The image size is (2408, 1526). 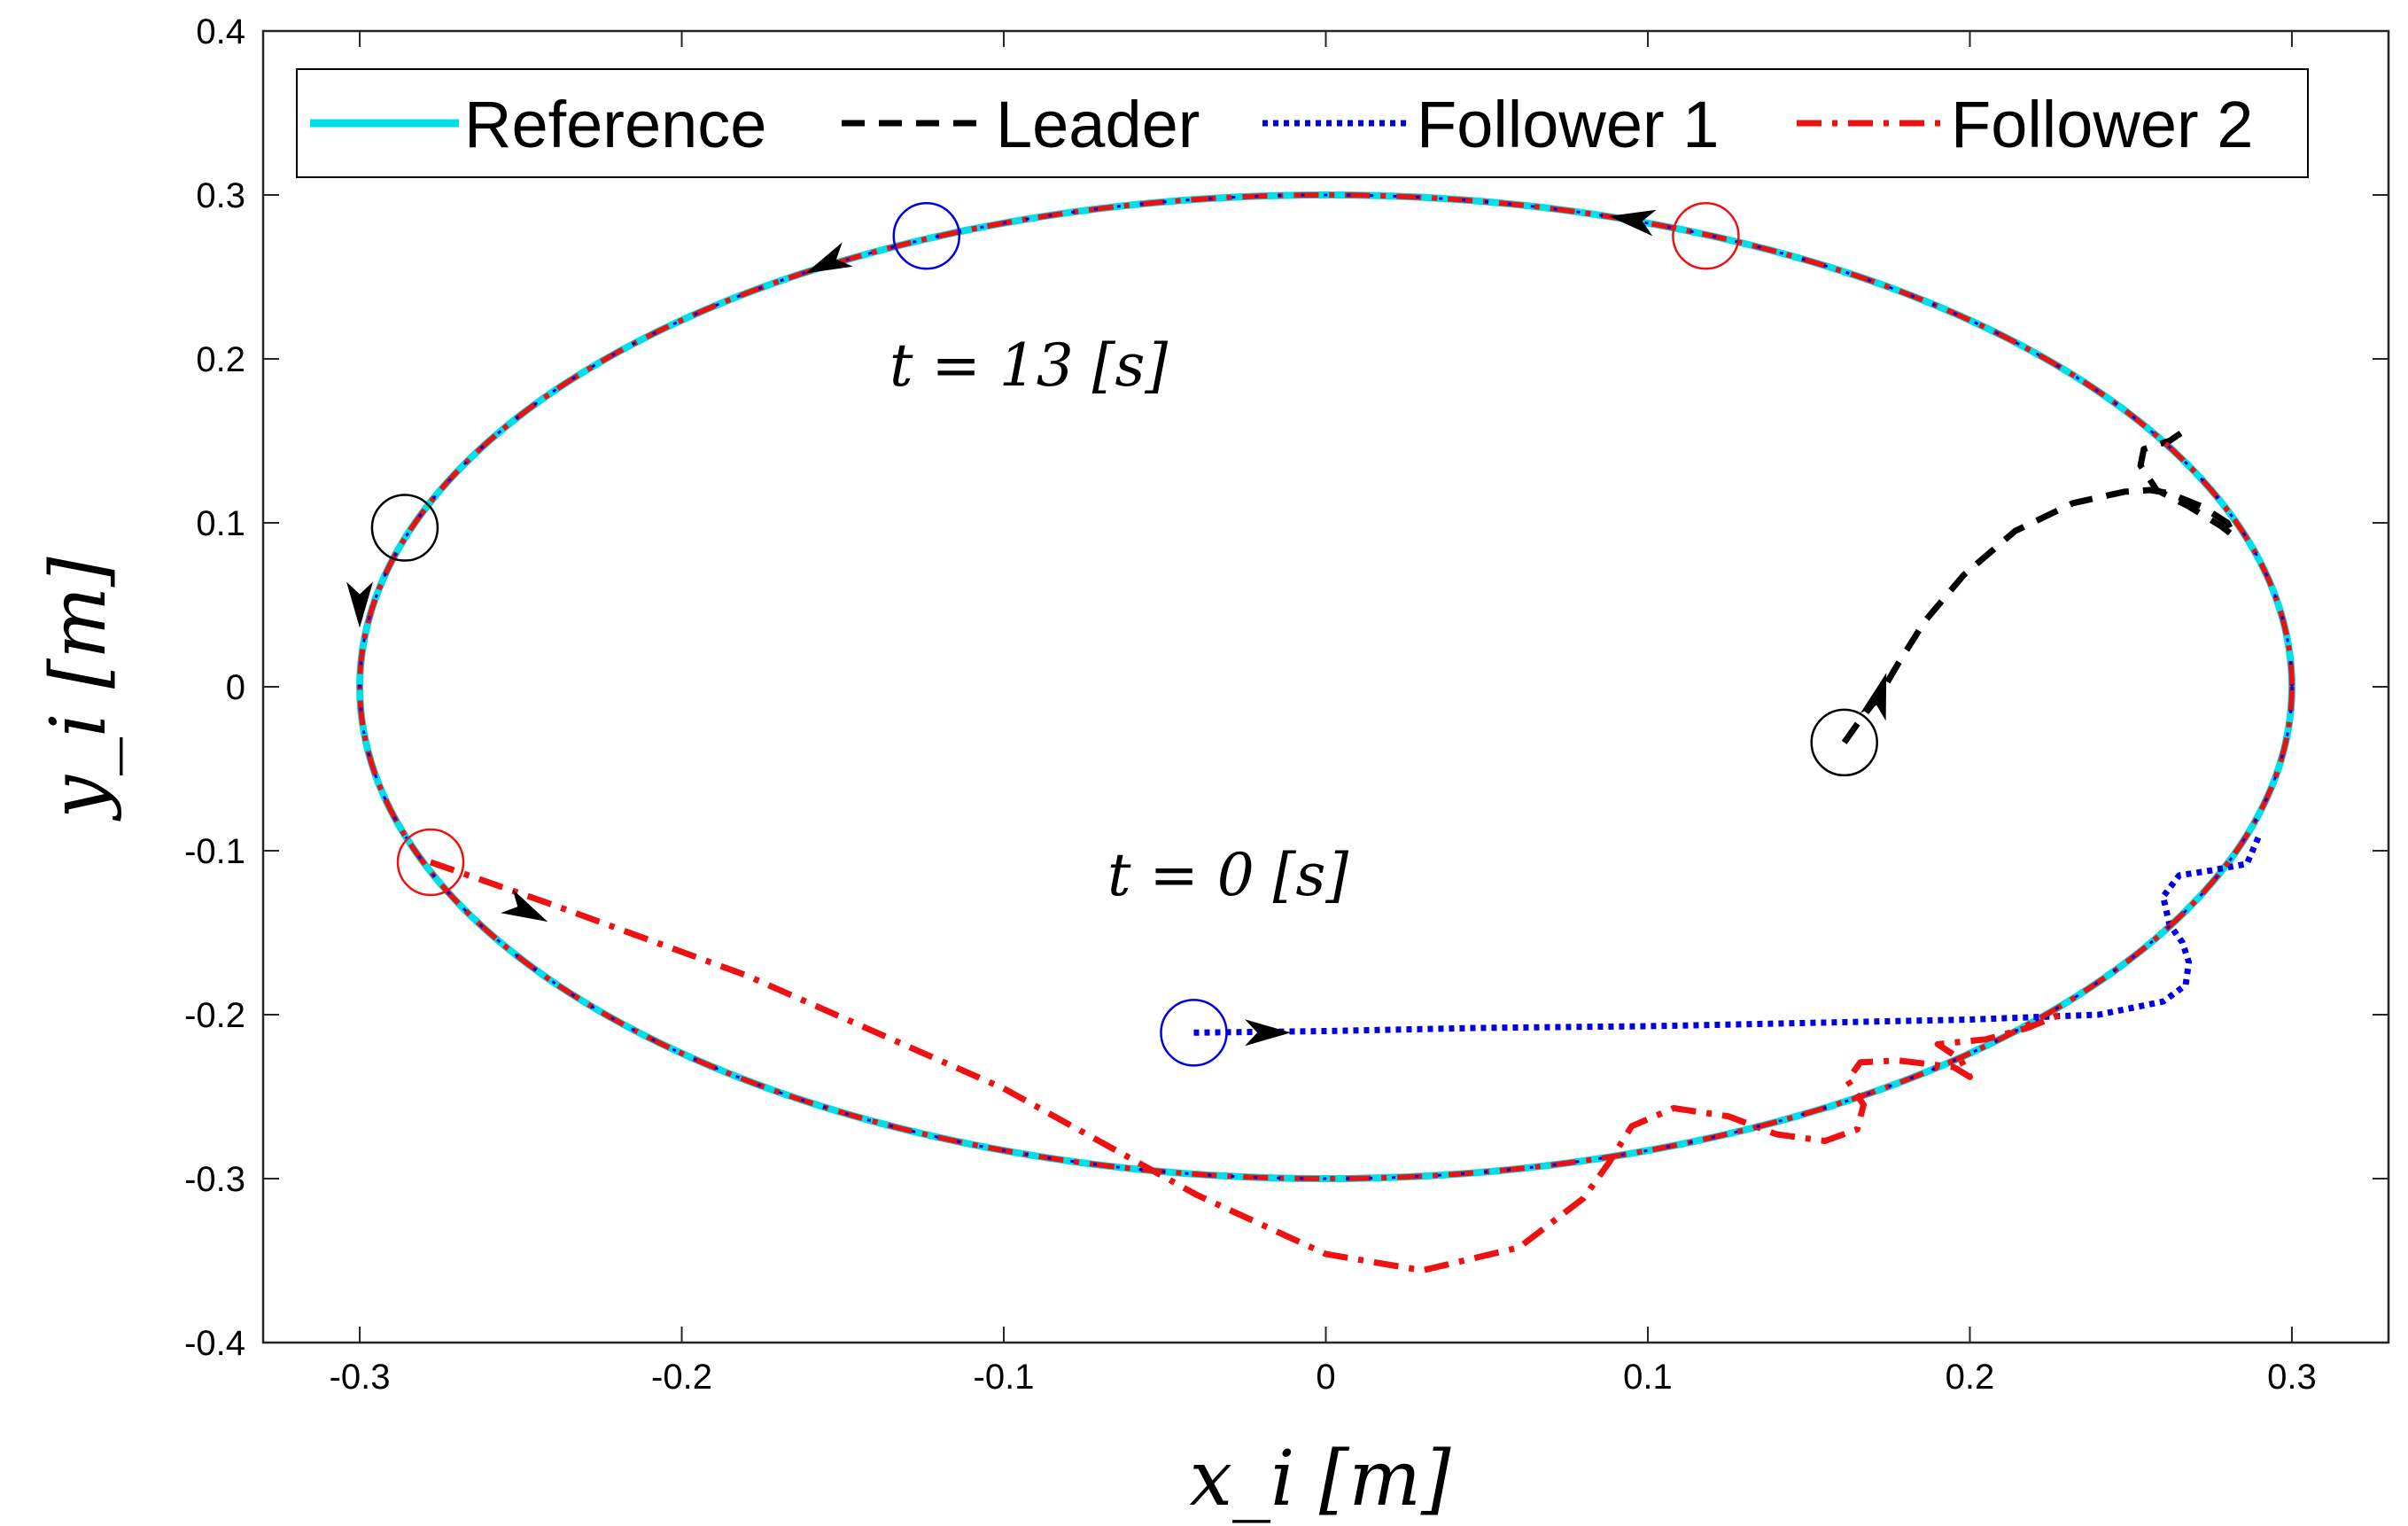 I want to click on x-tick-label: 0.2, so click(x=1971, y=1377).